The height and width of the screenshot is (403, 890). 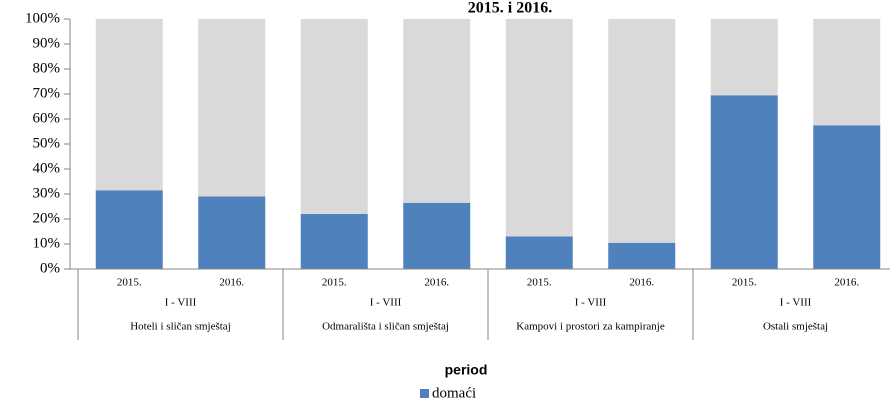 What do you see at coordinates (795, 327) in the screenshot?
I see `group-label: Ostali smještaj` at bounding box center [795, 327].